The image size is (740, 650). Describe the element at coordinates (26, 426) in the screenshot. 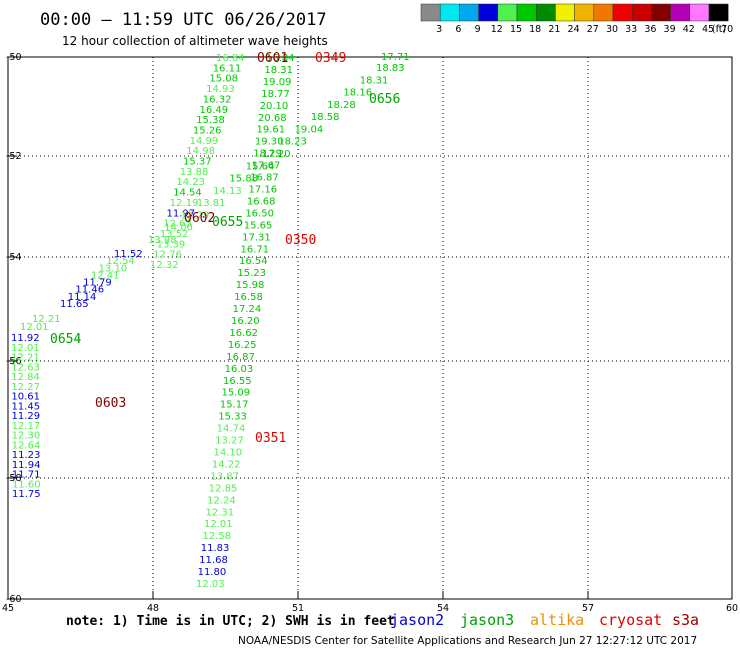

I see `swh-value-label: 12.17` at that location.